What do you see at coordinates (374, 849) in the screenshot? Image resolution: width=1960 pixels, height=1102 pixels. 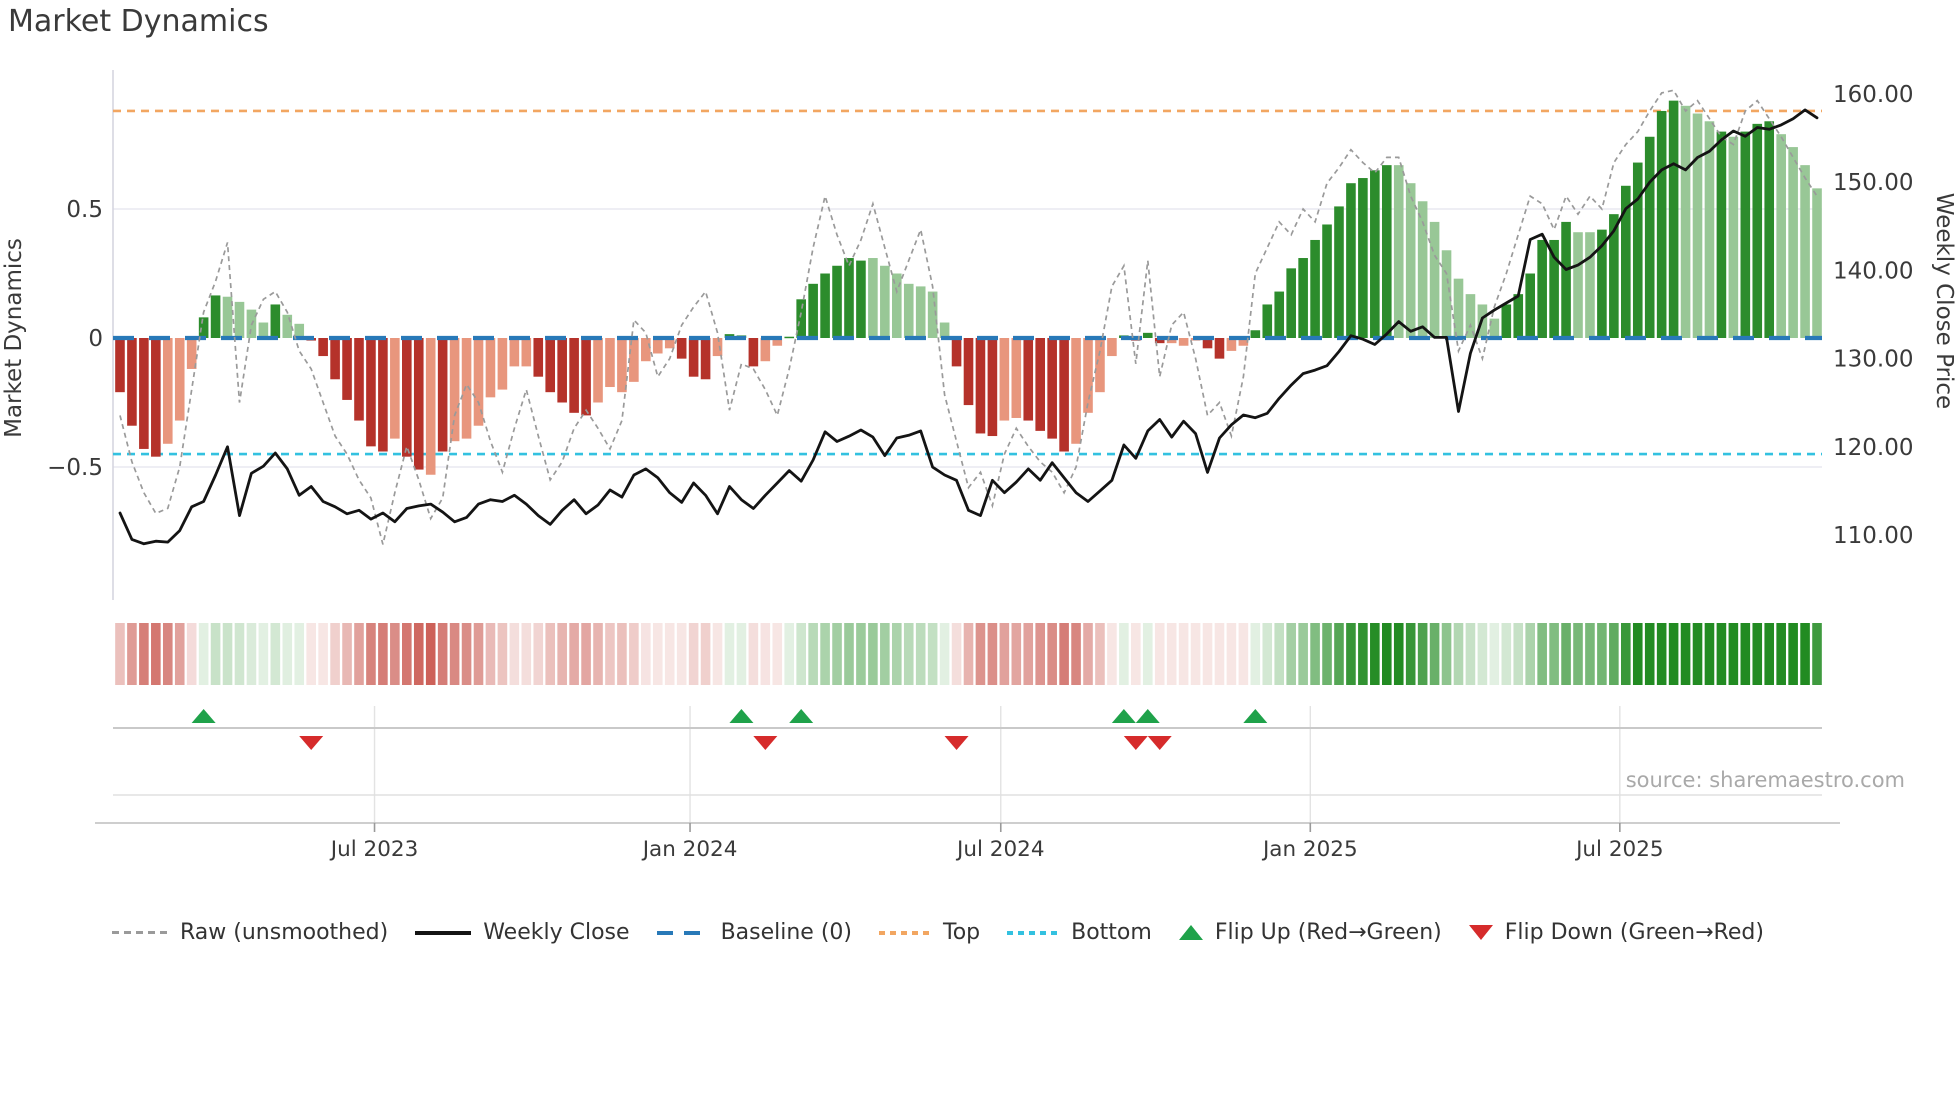 I see `x-tick-label: Jul 2023` at bounding box center [374, 849].